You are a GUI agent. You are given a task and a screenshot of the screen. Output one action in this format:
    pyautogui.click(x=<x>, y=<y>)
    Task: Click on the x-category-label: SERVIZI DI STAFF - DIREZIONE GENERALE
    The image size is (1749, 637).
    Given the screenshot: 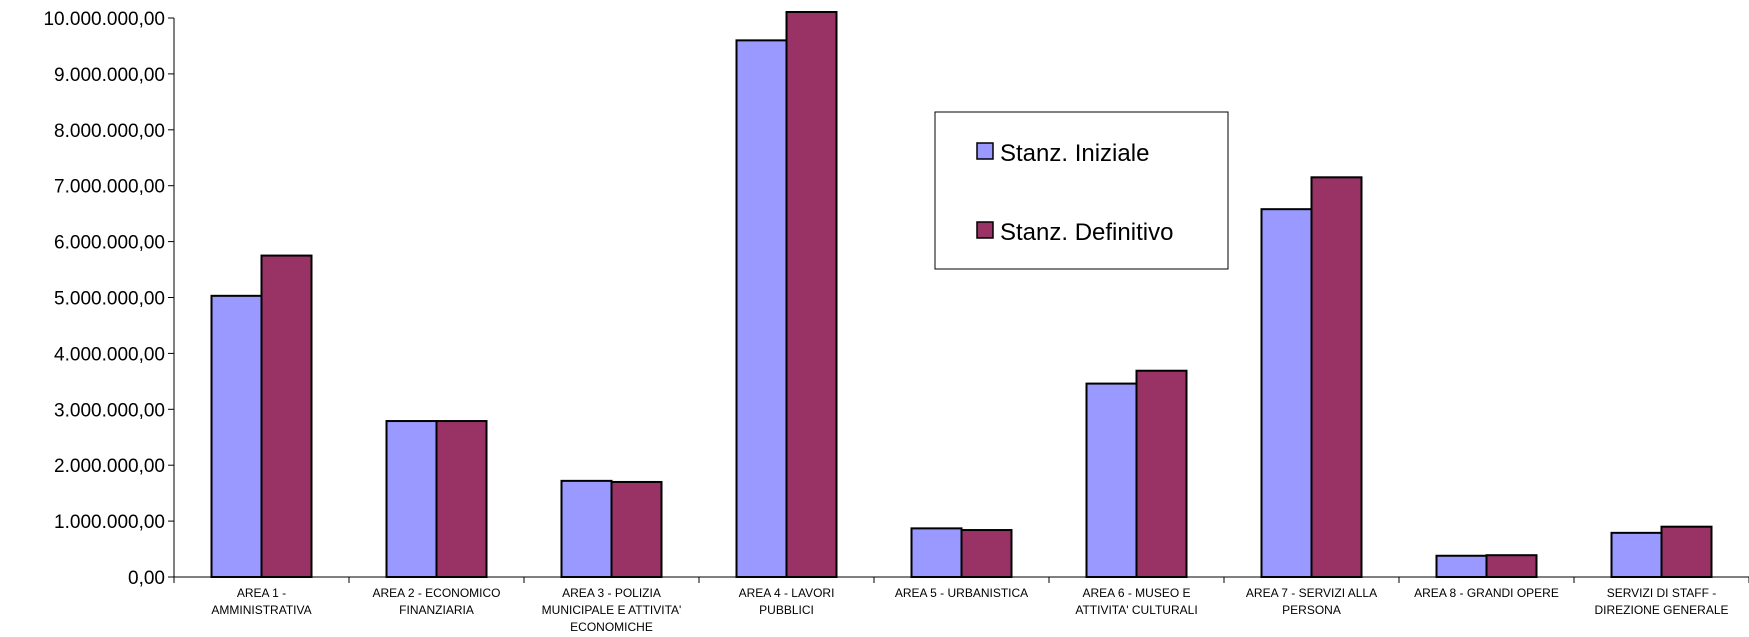 What is the action you would take?
    pyautogui.click(x=1661, y=601)
    